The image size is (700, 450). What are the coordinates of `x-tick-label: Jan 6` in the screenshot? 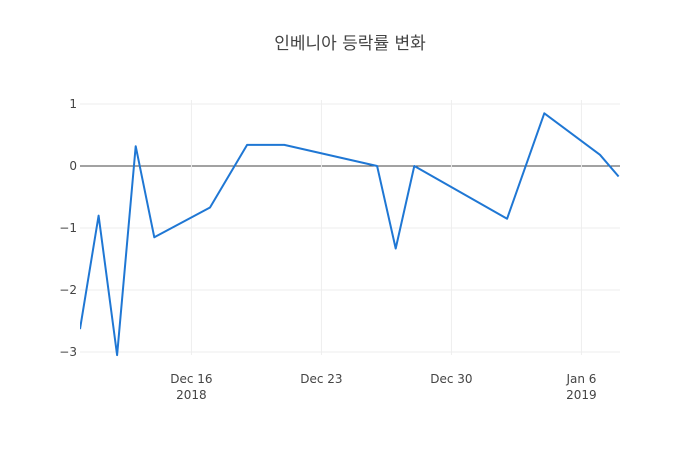 It's located at (580, 379).